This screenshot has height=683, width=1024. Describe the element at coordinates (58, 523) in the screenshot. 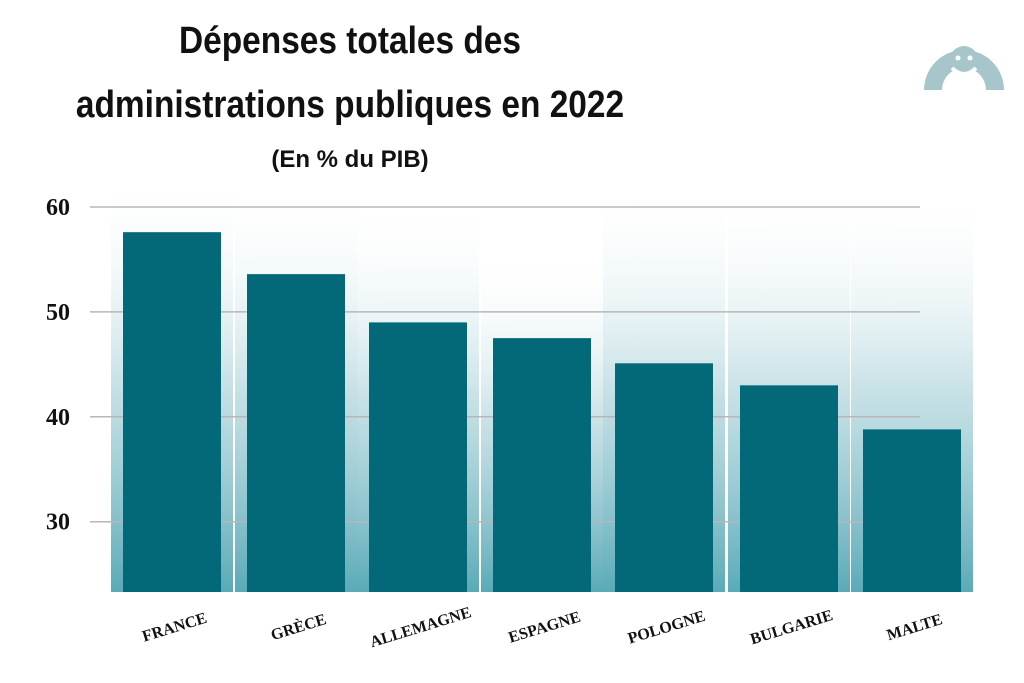

I see `y-tick-label: 30` at that location.